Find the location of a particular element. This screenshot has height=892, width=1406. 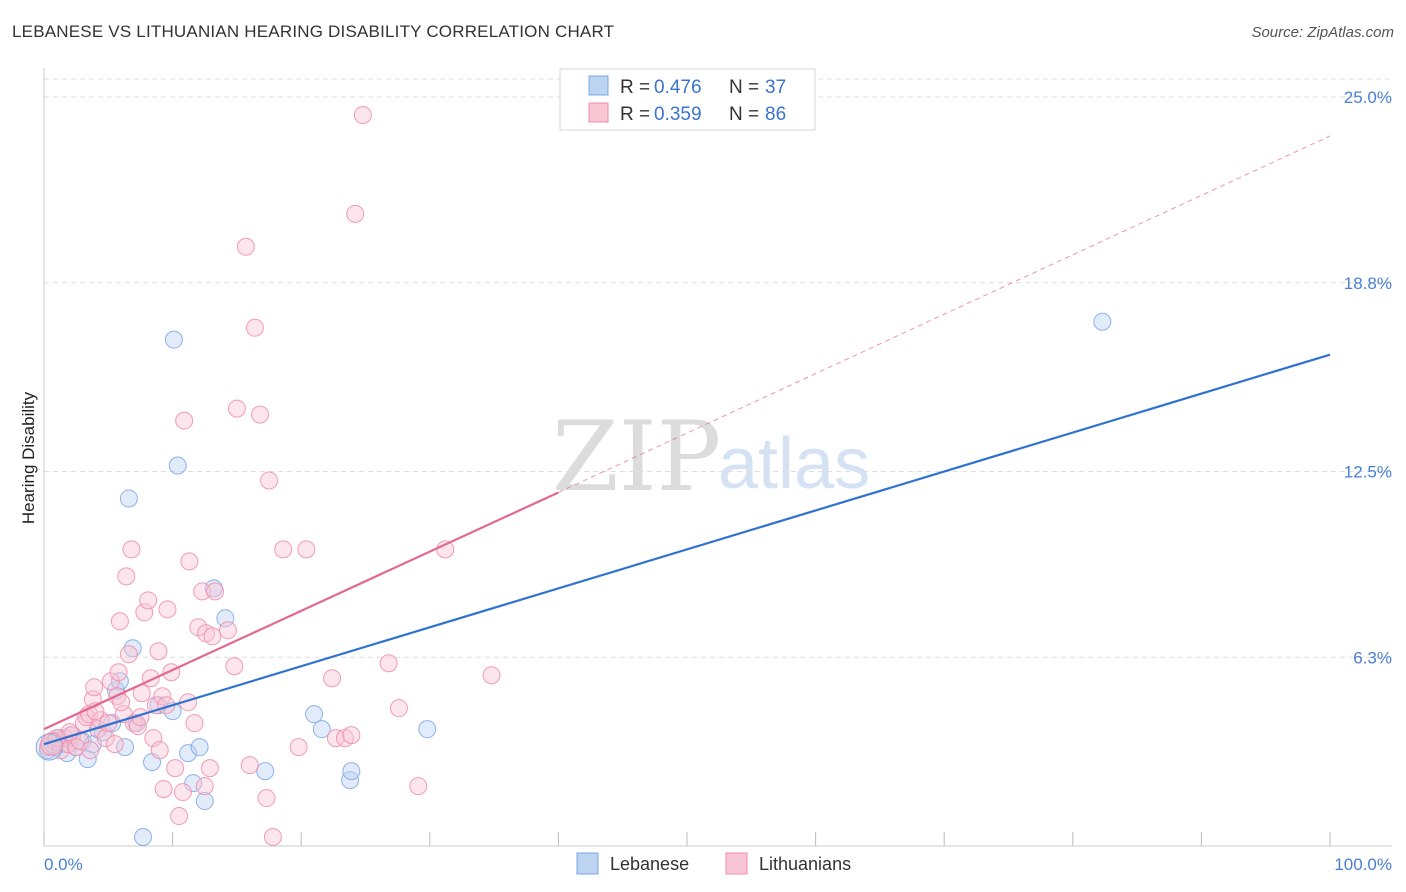

y-tick-labels: 6.3% 12.5% 18.8% 25.0% is located at coordinates (1368, 377).